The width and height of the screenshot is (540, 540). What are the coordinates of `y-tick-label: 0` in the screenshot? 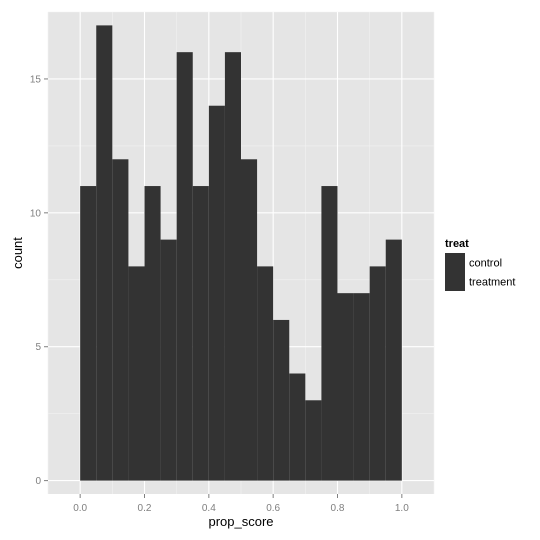 It's located at (38, 481).